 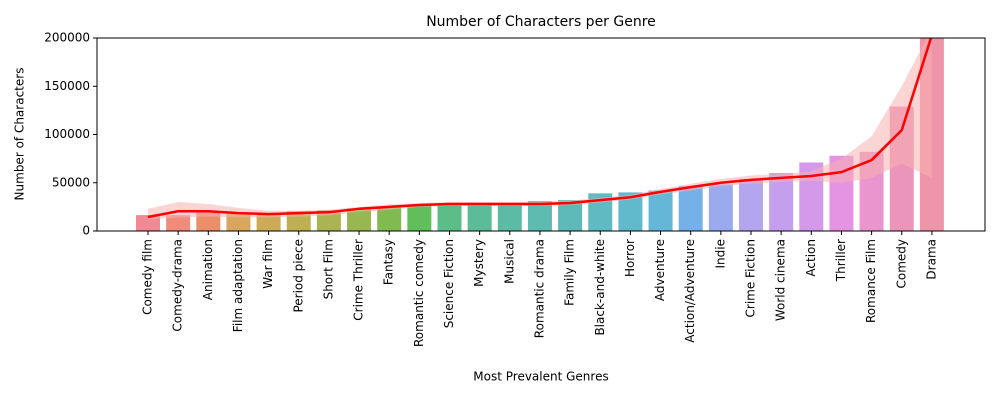 What do you see at coordinates (208, 269) in the screenshot?
I see `x-tick-label: Animation` at bounding box center [208, 269].